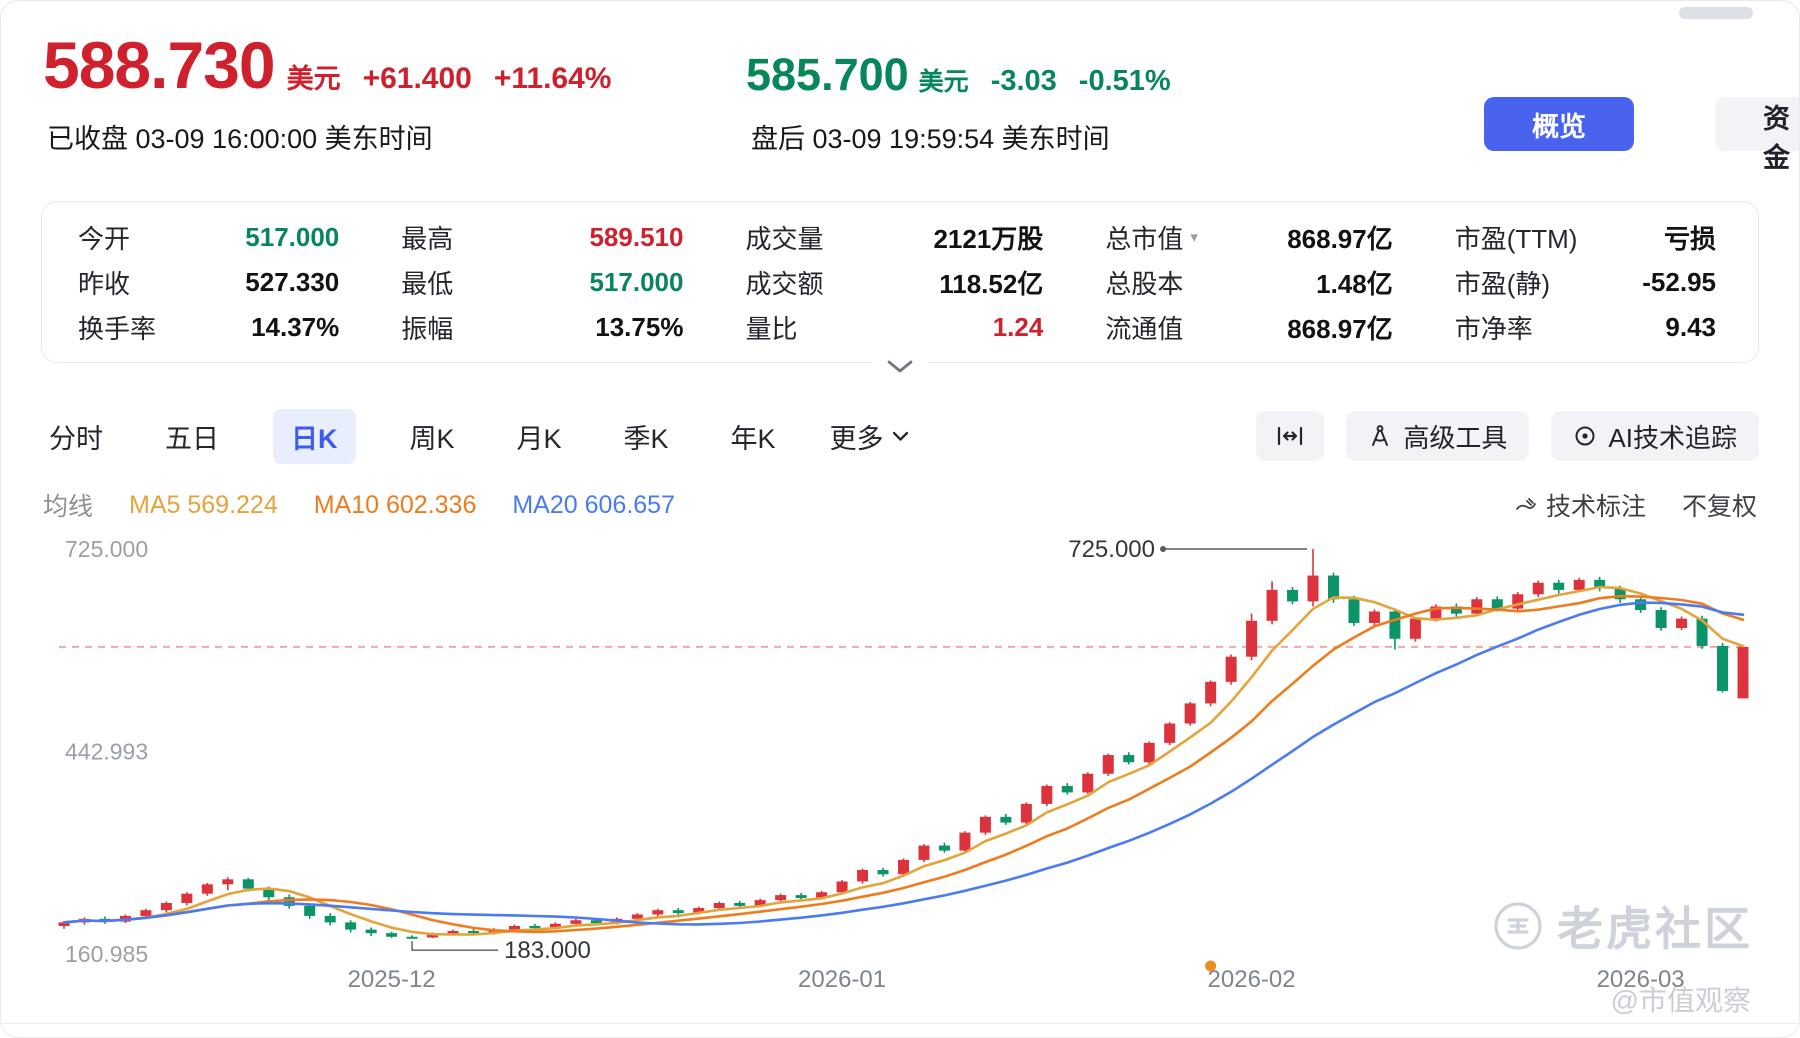 The width and height of the screenshot is (1800, 1038). What do you see at coordinates (1194, 237) in the screenshot?
I see `caret-down-icon: ▾` at bounding box center [1194, 237].